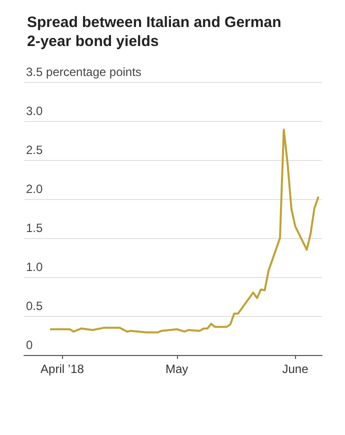 This screenshot has height=435, width=345. I want to click on y-tick-label: 0.5, so click(35, 306).